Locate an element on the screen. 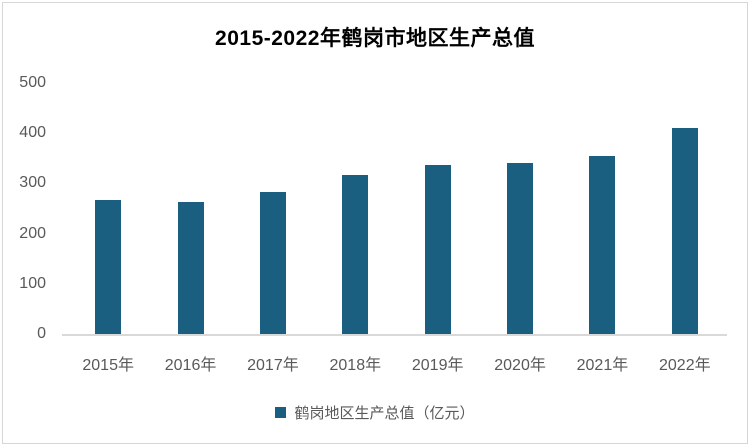  legend: 鹤岗地区生产总值（亿元） is located at coordinates (375, 412).